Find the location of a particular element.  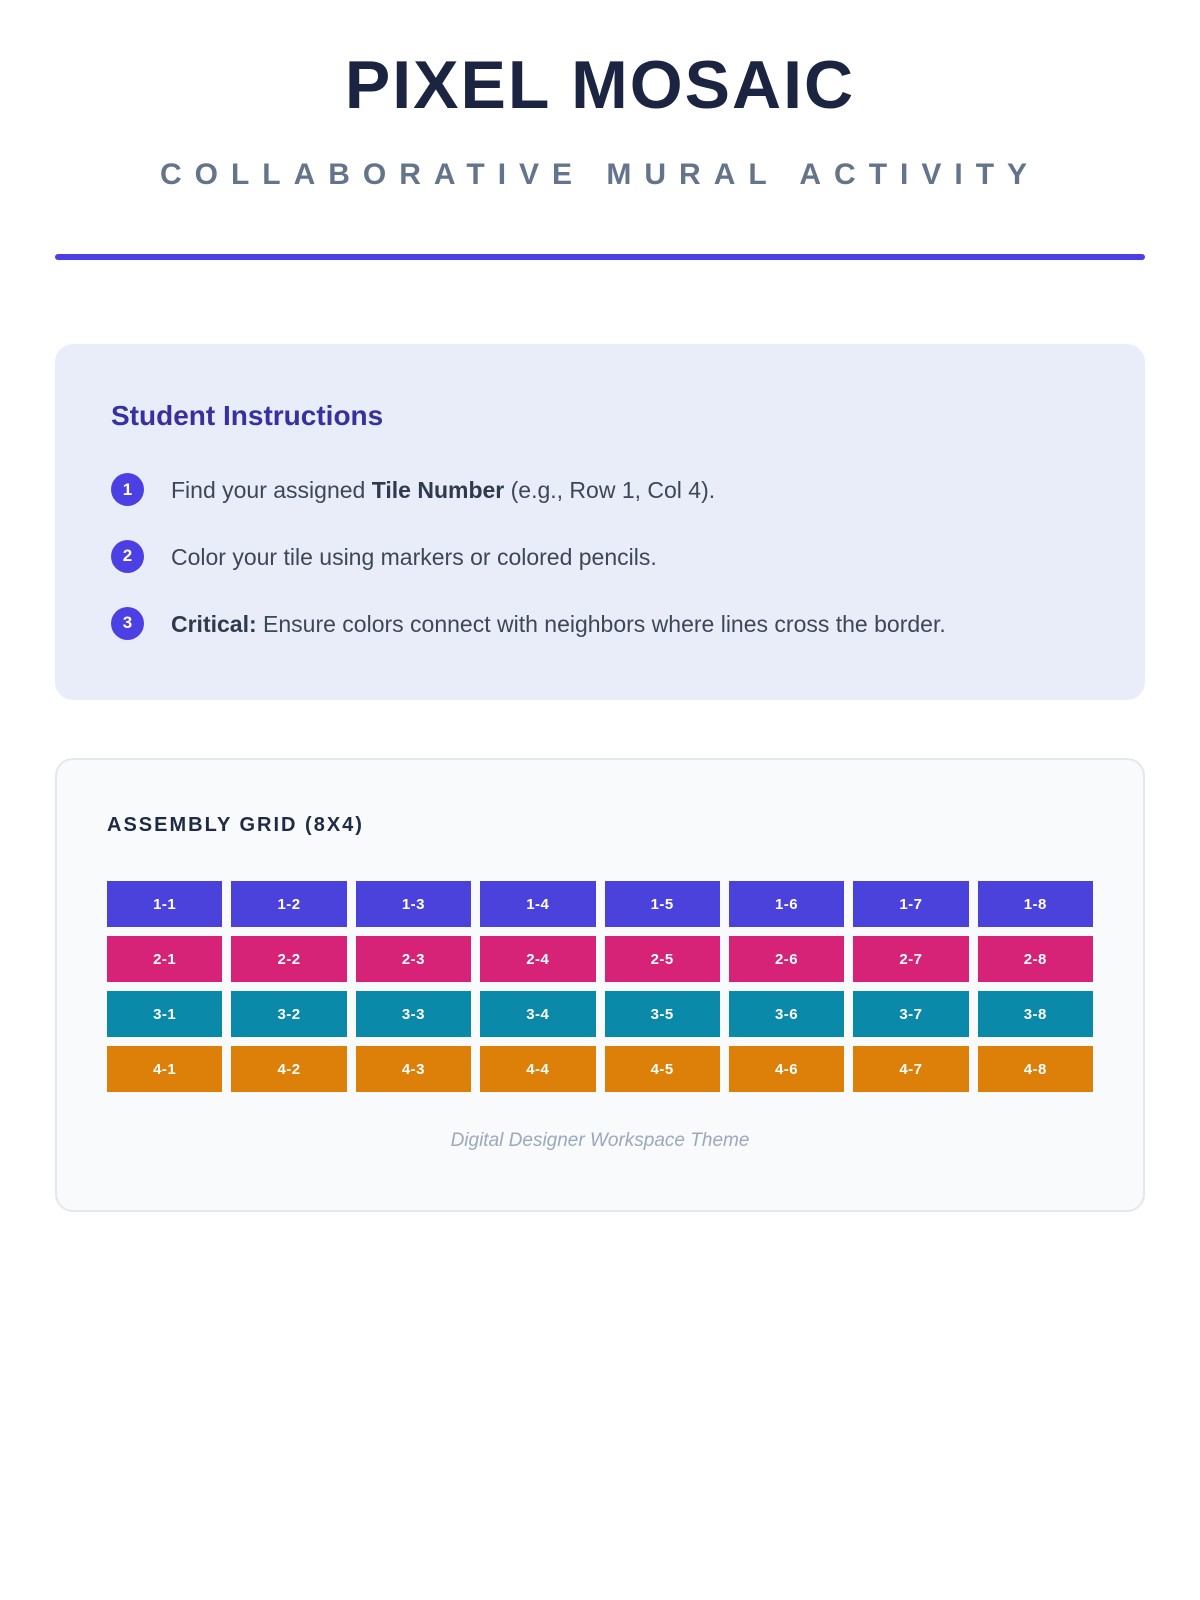

grid-tile-3-6: 3-6 is located at coordinates (786, 1014).